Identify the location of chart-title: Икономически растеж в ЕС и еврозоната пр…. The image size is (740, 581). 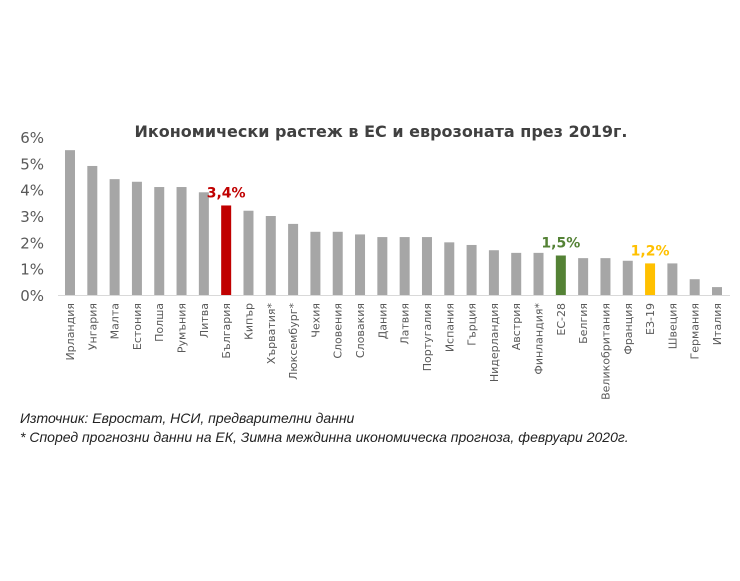
(380, 131).